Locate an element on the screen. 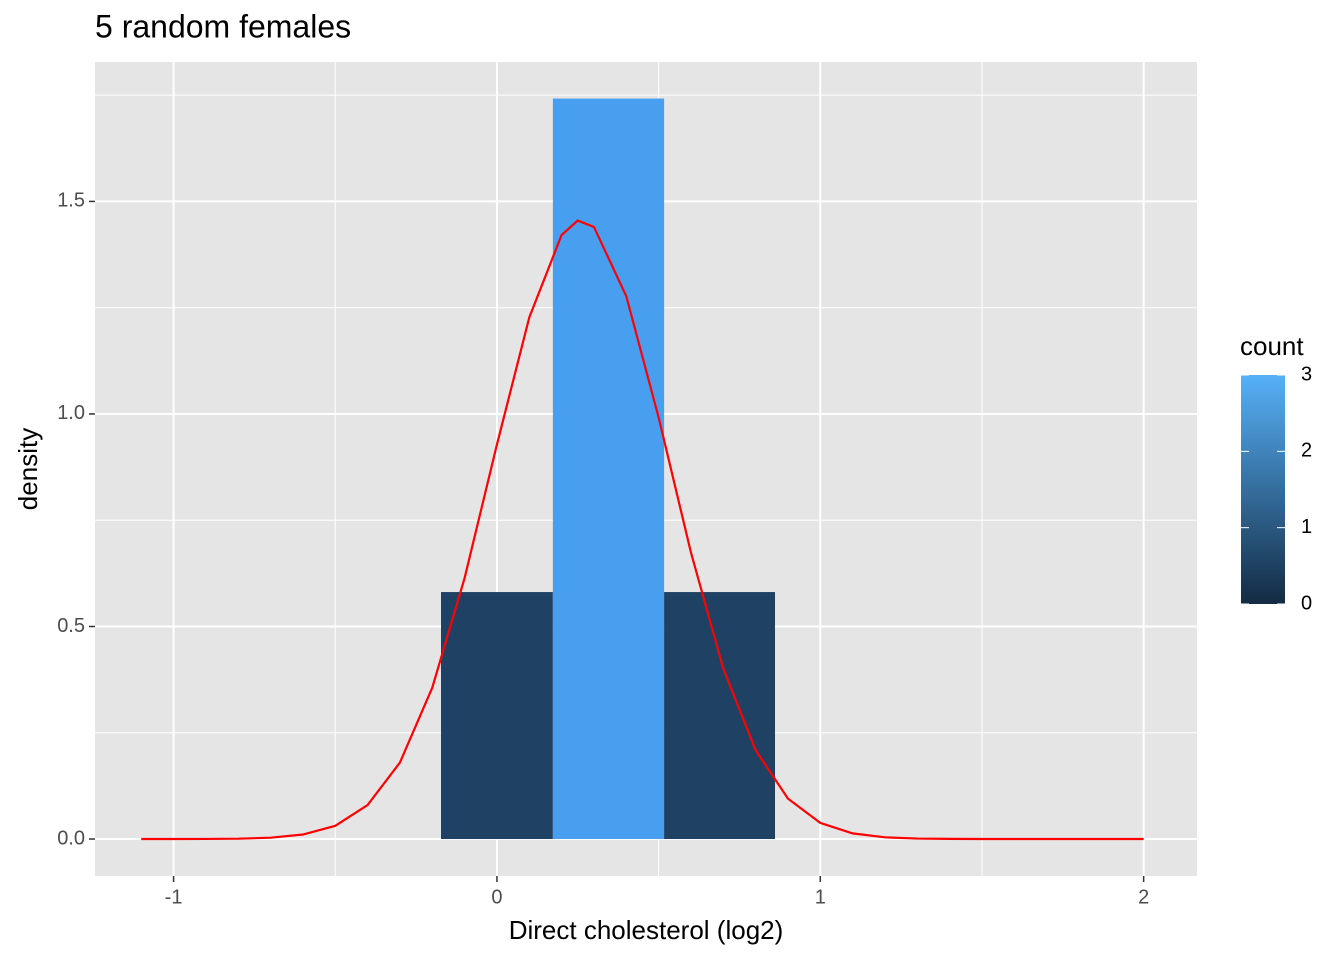 The height and width of the screenshot is (960, 1344). y-tick-label: 1.5 is located at coordinates (71, 201).